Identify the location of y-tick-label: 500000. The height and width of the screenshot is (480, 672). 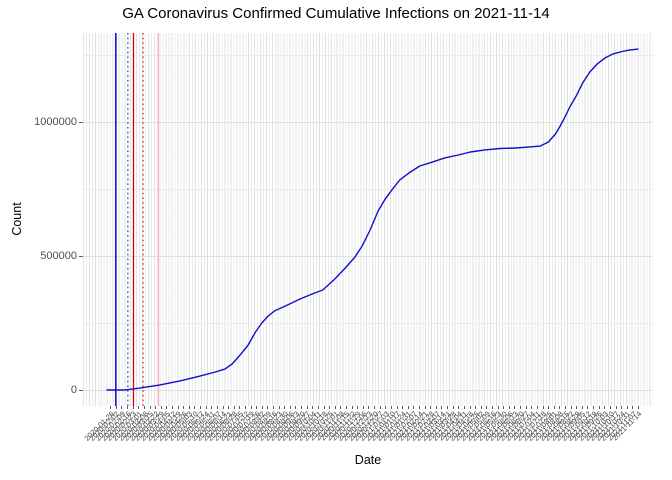
(58, 256).